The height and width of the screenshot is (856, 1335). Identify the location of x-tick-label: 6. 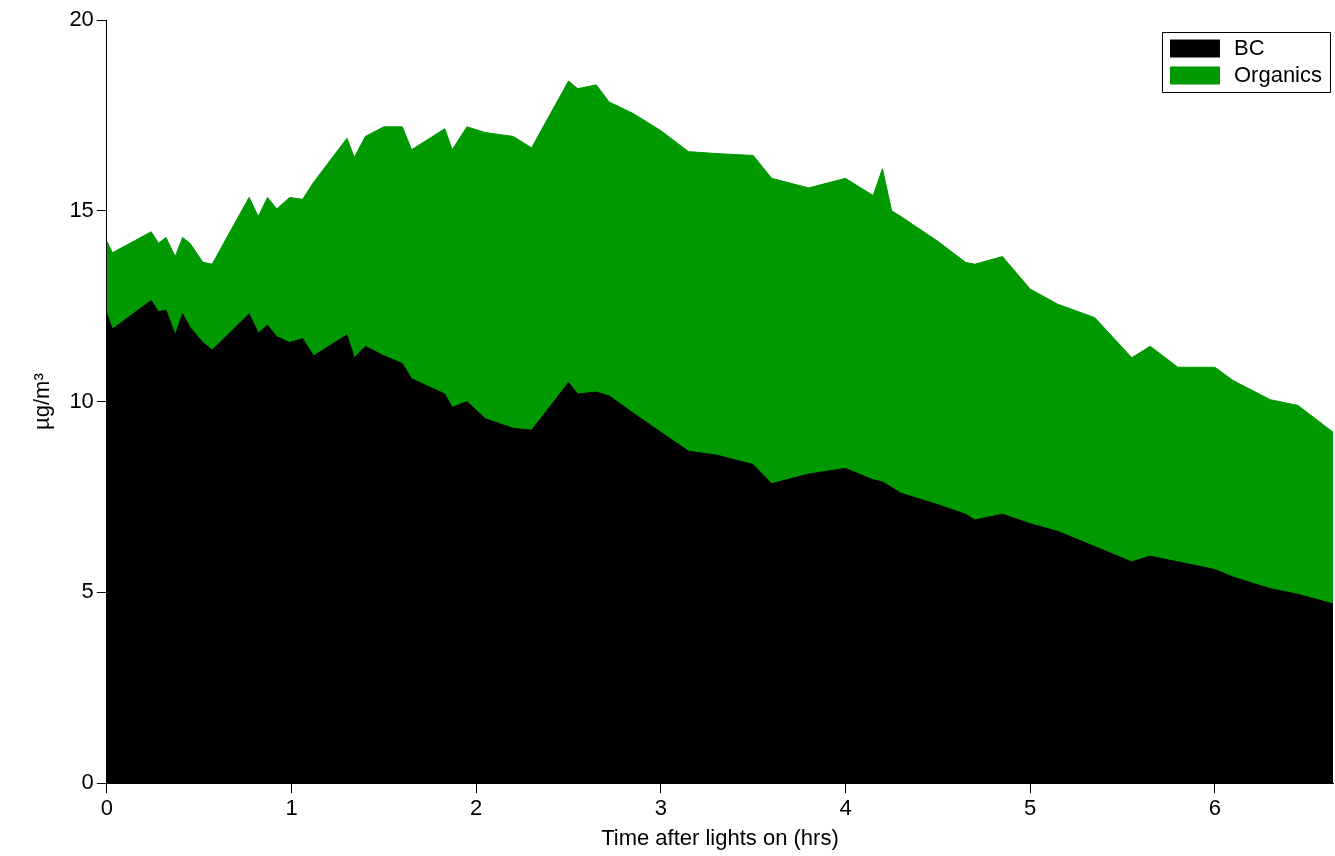
(1214, 808).